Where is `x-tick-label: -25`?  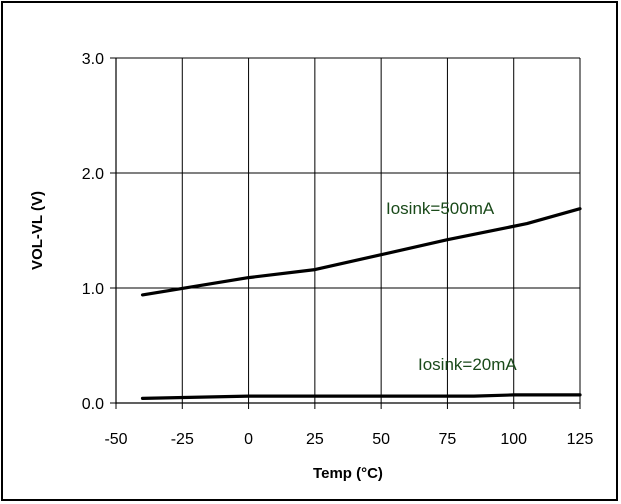 x-tick-label: -25 is located at coordinates (182, 439).